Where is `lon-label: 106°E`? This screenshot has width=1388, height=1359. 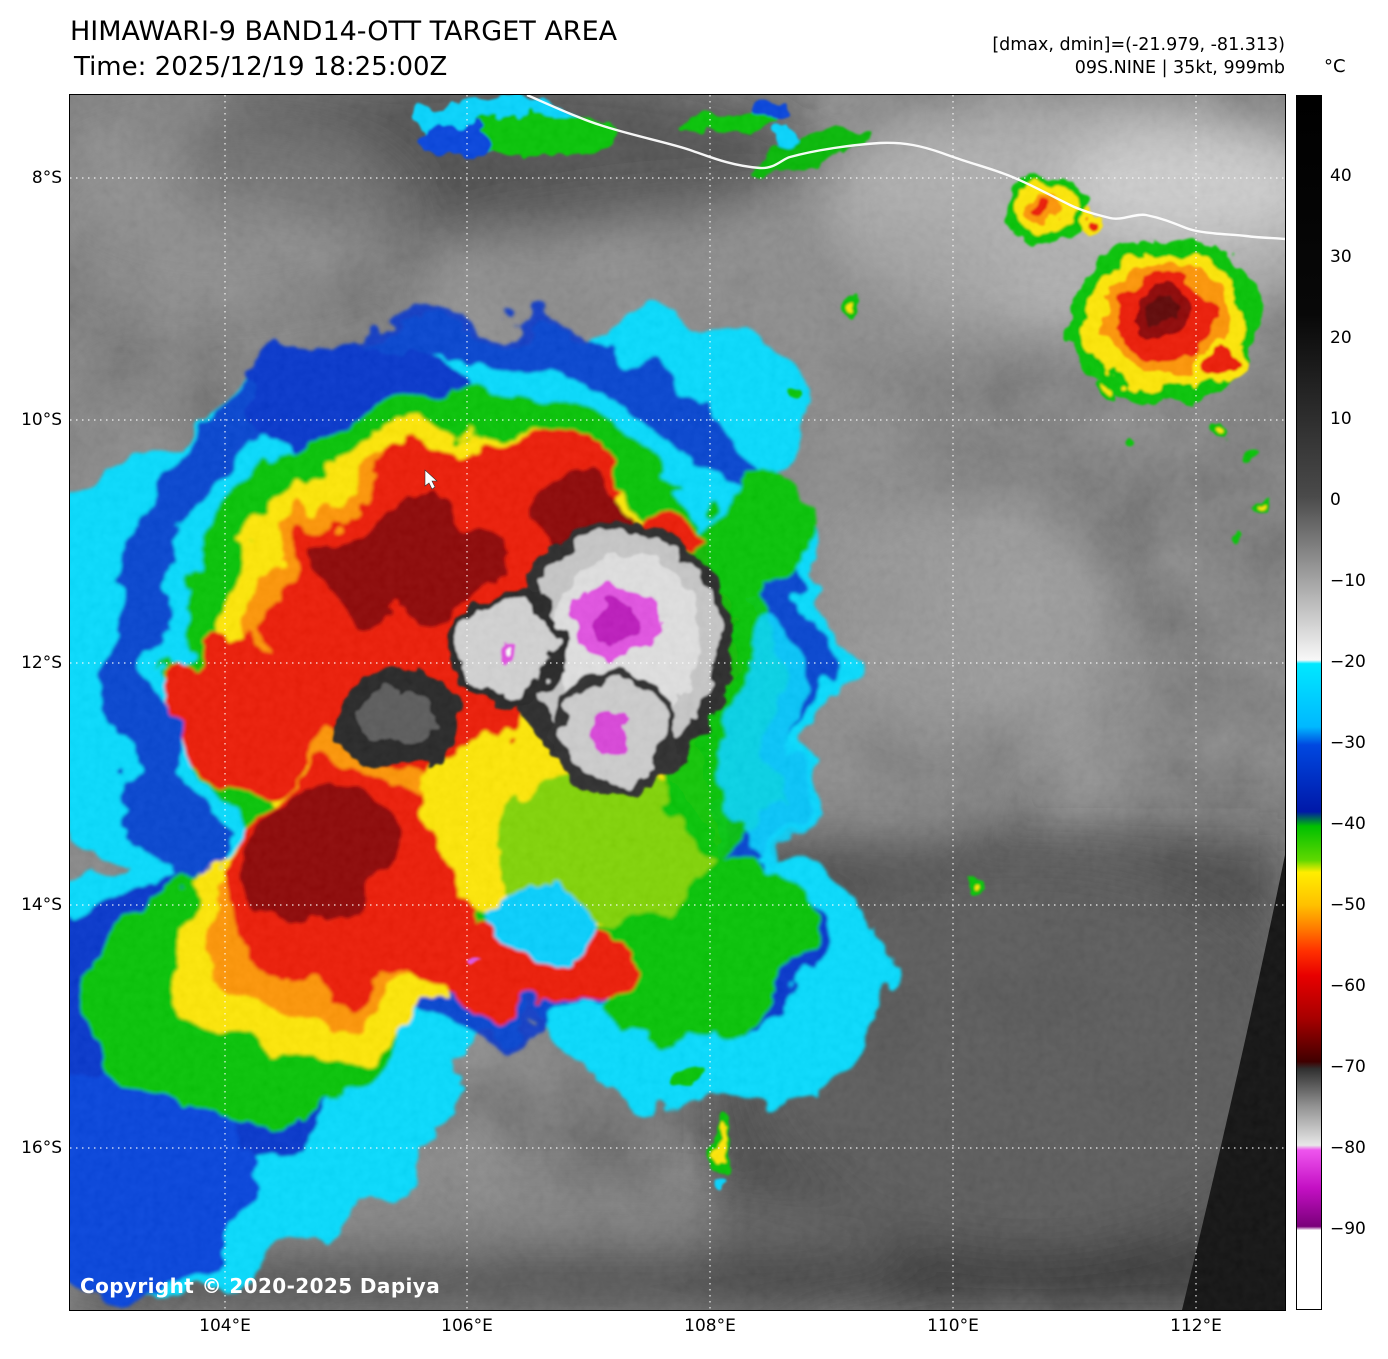
lon-label: 106°E is located at coordinates (467, 1326).